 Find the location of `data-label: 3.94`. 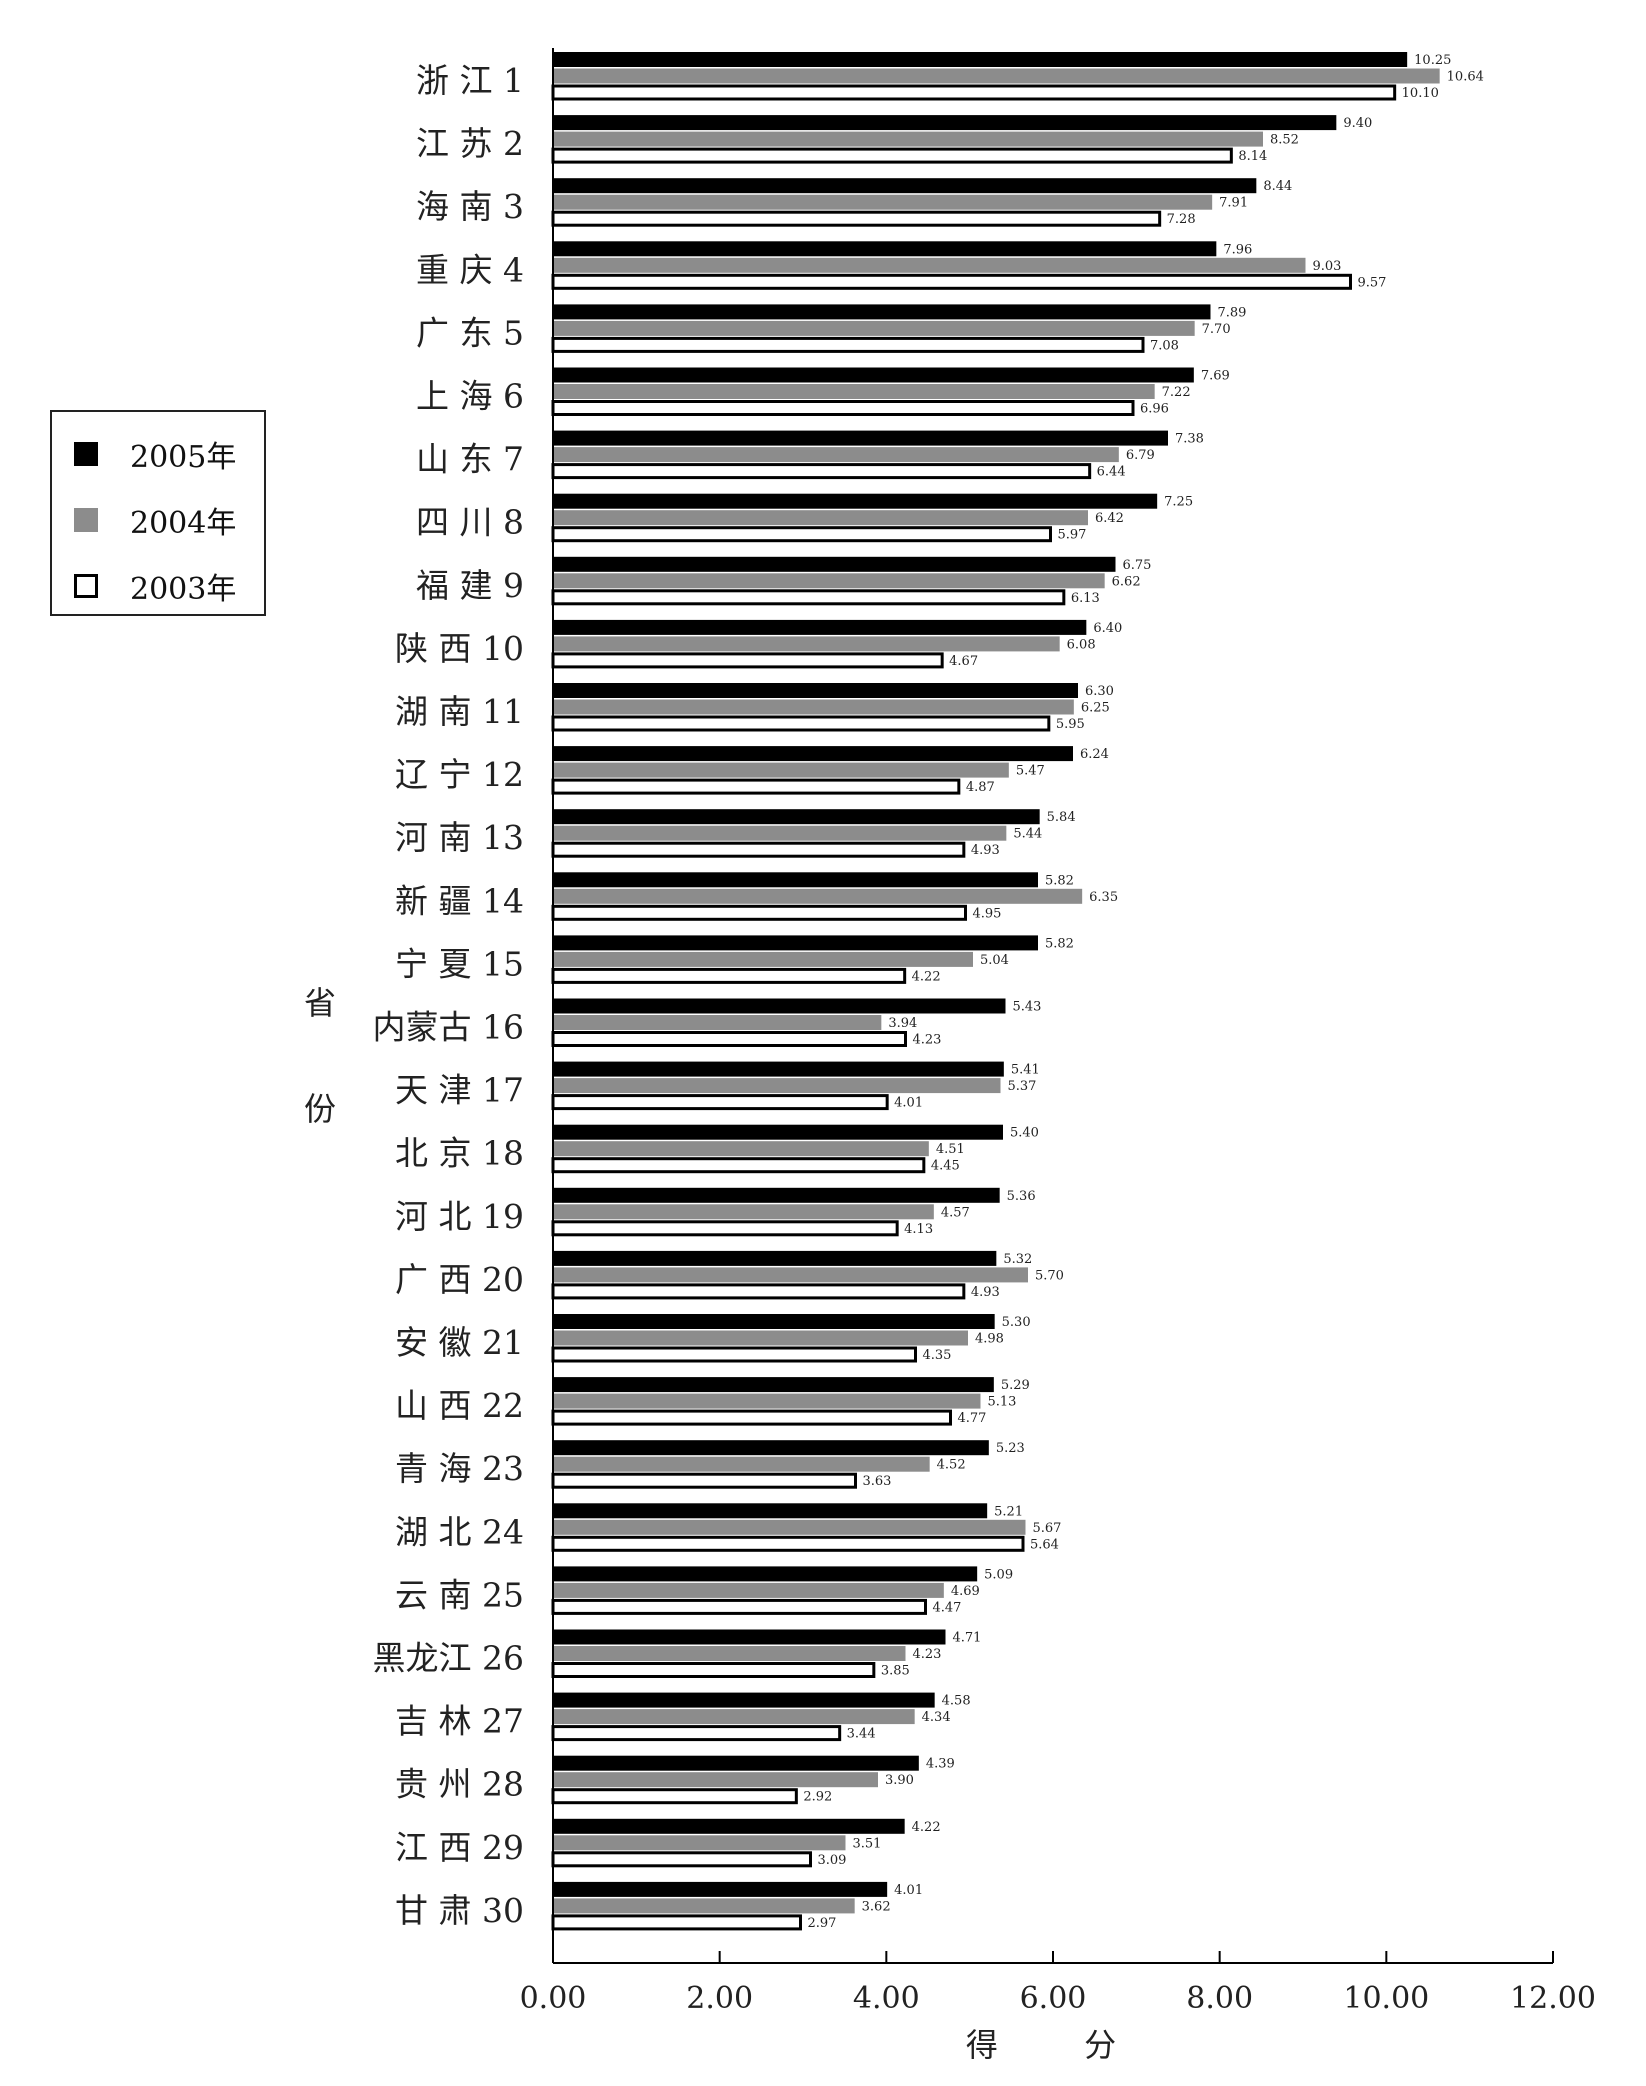

data-label: 3.94 is located at coordinates (902, 1023).